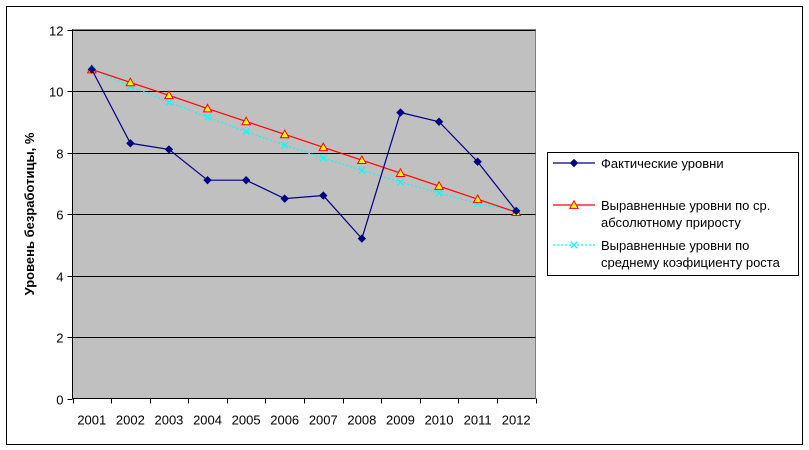 This screenshot has height=450, width=809. What do you see at coordinates (323, 420) in the screenshot?
I see `x-tick-label: 2007` at bounding box center [323, 420].